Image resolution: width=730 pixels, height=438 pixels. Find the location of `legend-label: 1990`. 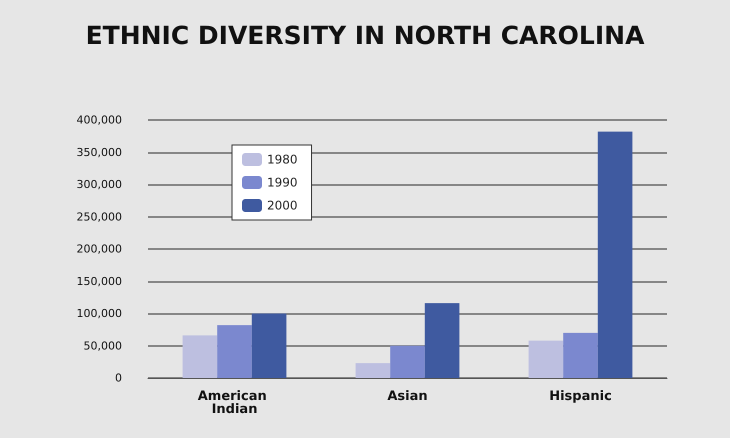

legend-label: 1990 is located at coordinates (282, 183).